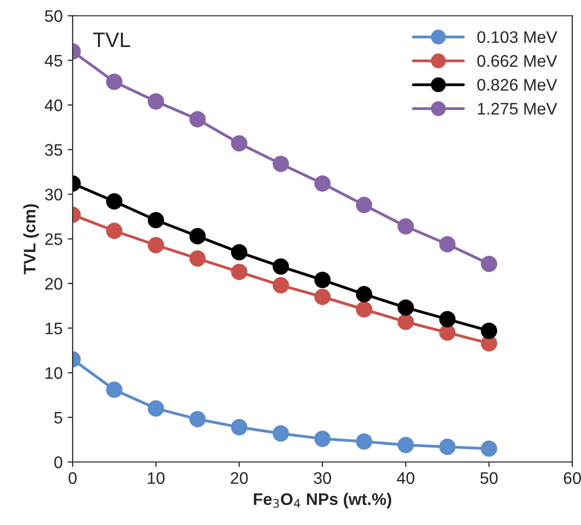  Describe the element at coordinates (58, 418) in the screenshot. I see `y-tick-label: 5` at that location.